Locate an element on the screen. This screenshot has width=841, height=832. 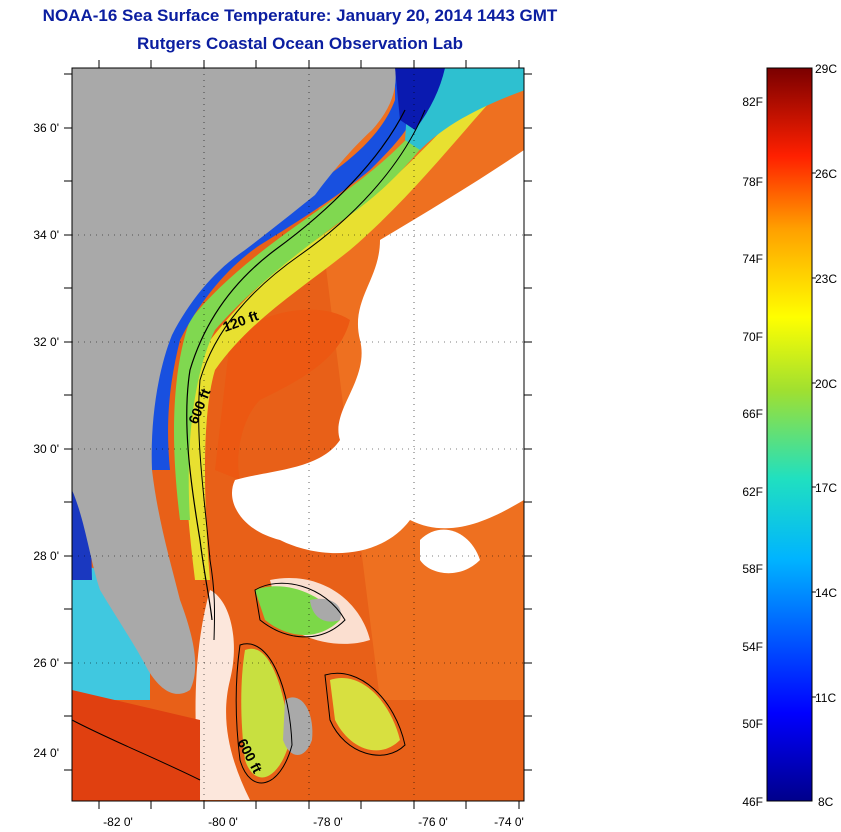
colorbar-f-label: 74F is located at coordinates (752, 259).